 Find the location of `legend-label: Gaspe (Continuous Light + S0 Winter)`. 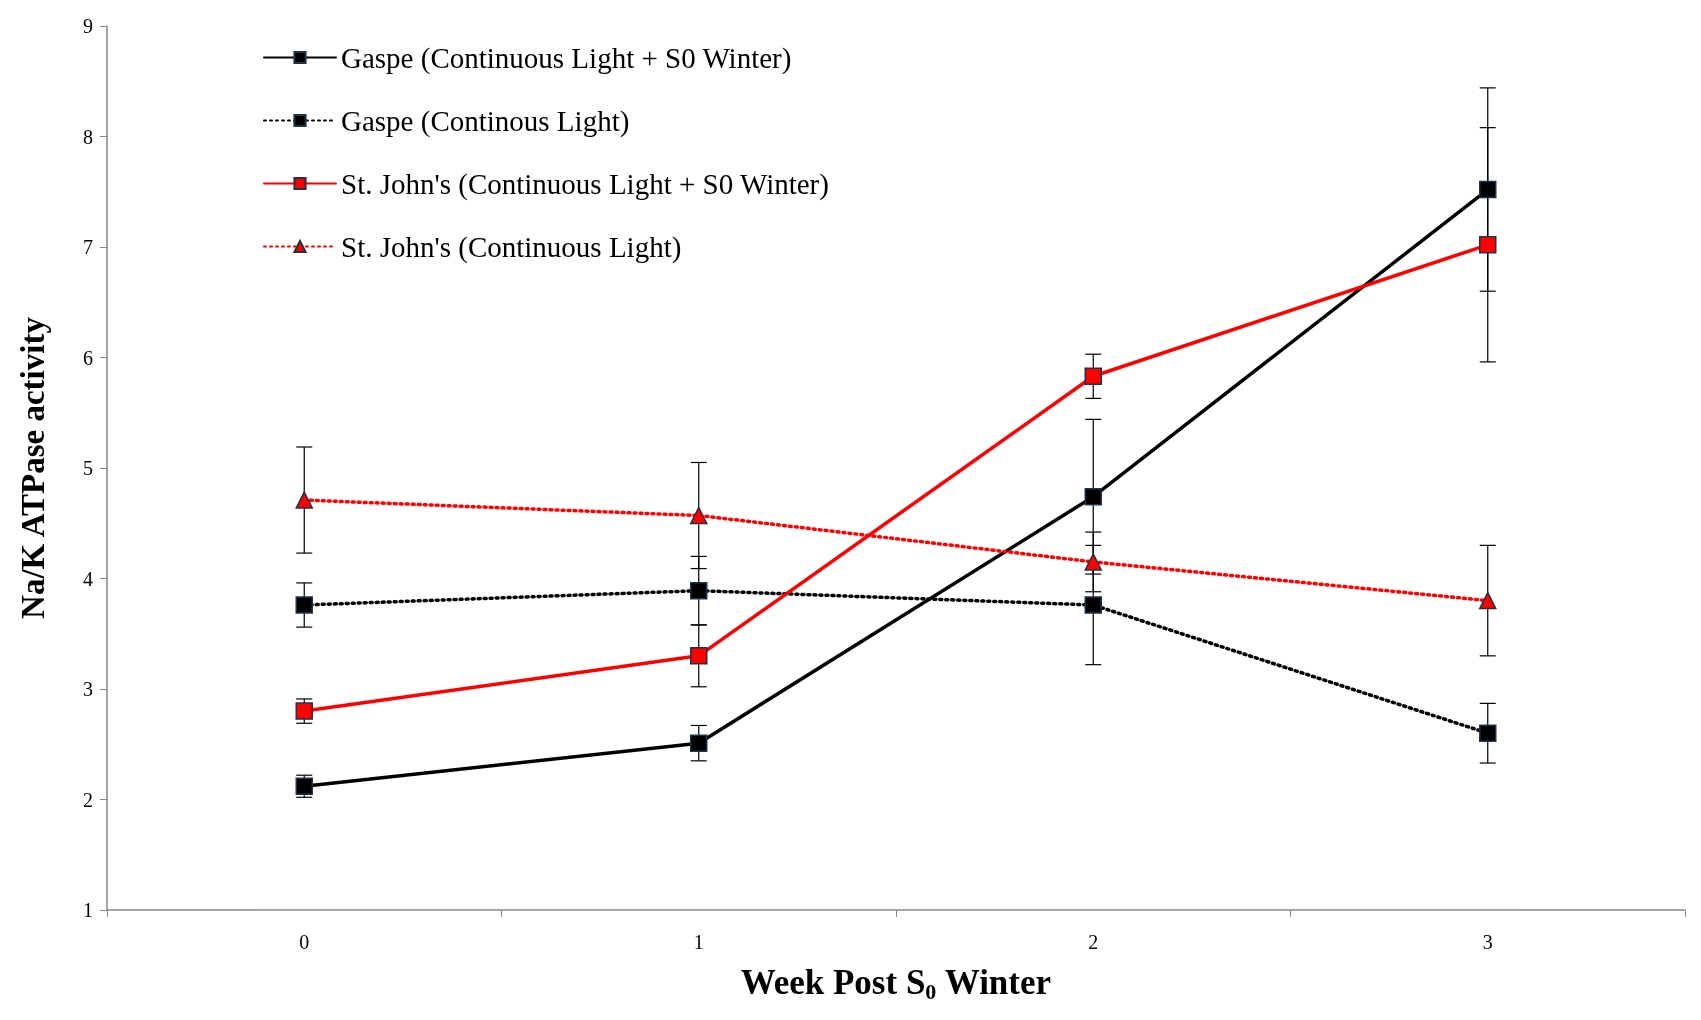

legend-label: Gaspe (Continuous Light + S0 Winter) is located at coordinates (566, 58).